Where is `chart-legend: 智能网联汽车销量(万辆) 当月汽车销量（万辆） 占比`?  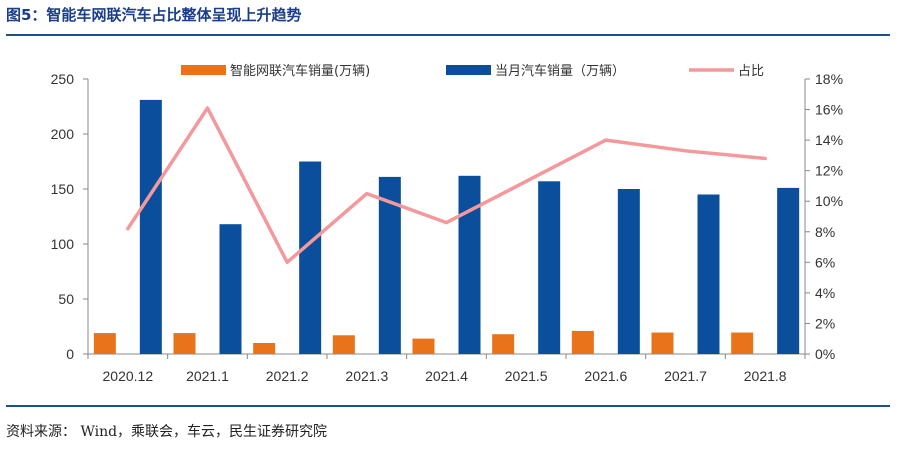
chart-legend: 智能网联汽车销量(万辆) 当月汽车销量（万辆） 占比 is located at coordinates (472, 71).